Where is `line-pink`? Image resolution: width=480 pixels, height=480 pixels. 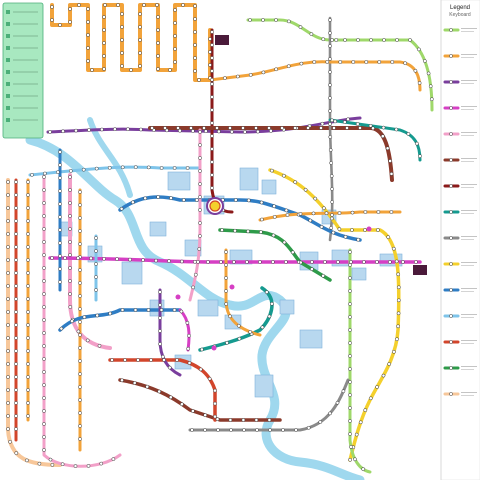
line-pink is located at coordinates (195, 215).